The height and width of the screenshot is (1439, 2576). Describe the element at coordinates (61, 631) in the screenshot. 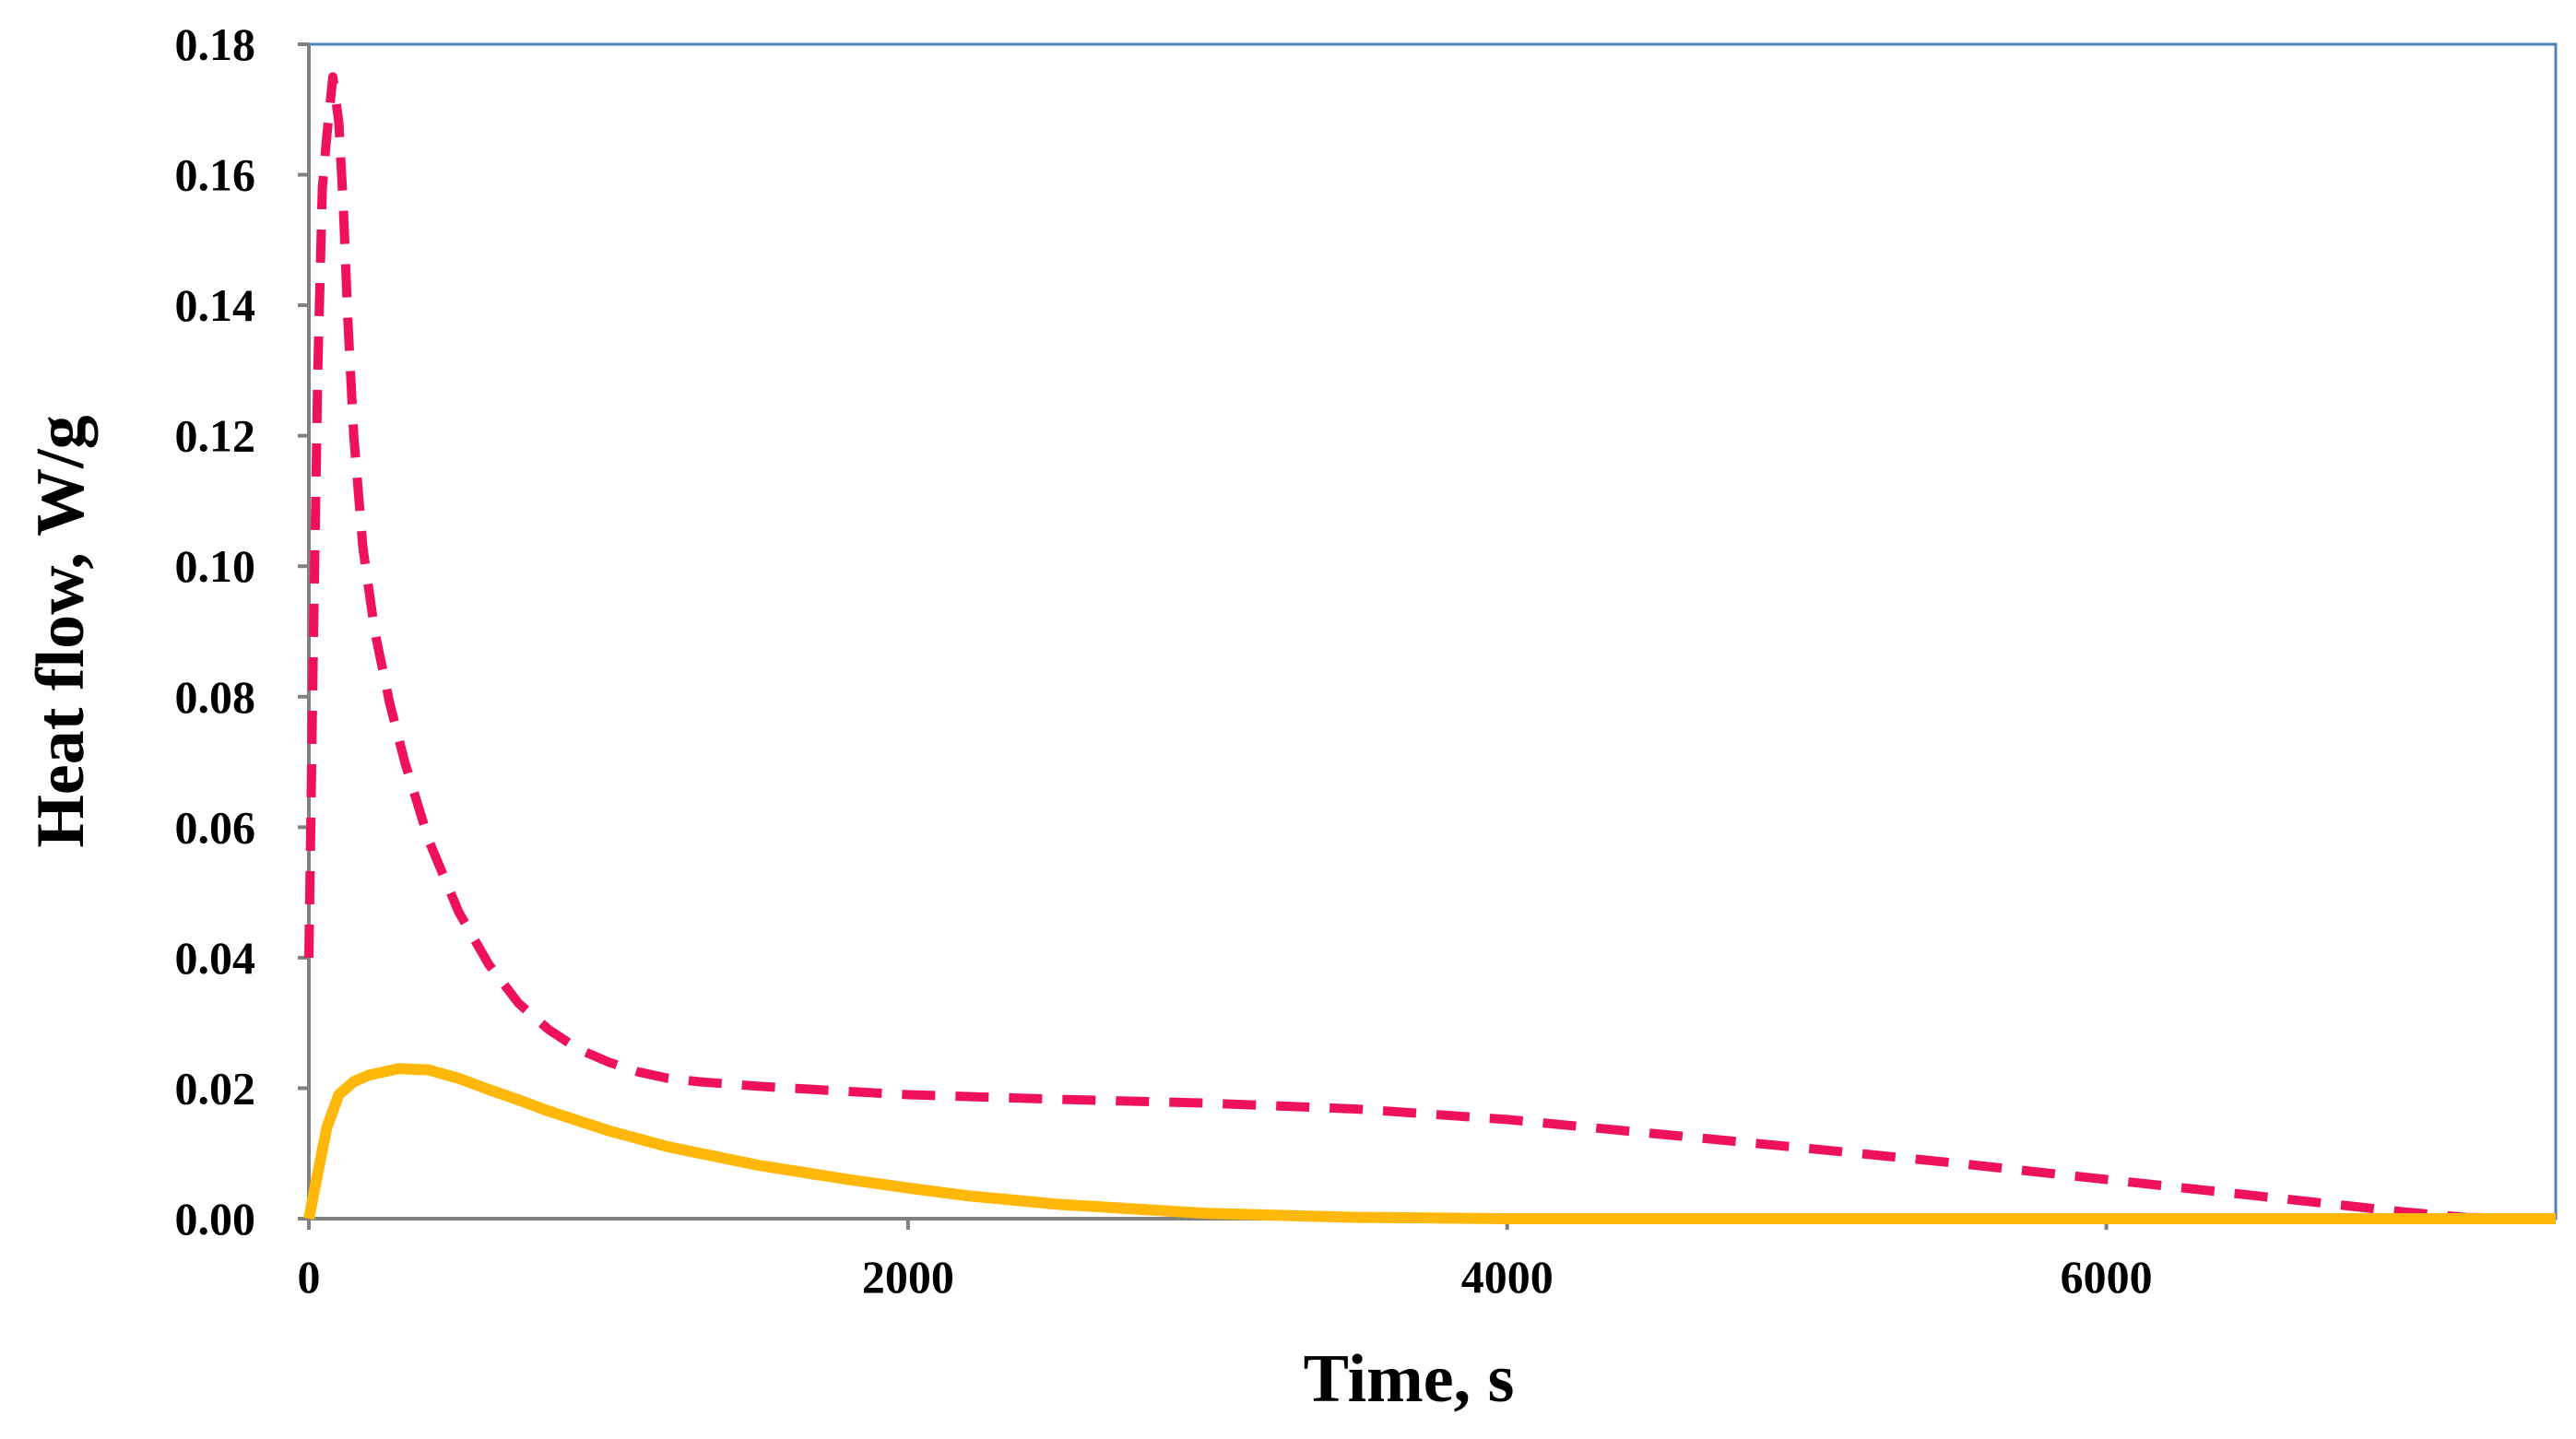

I see `y-axis-title: Heat flow, W/g` at that location.